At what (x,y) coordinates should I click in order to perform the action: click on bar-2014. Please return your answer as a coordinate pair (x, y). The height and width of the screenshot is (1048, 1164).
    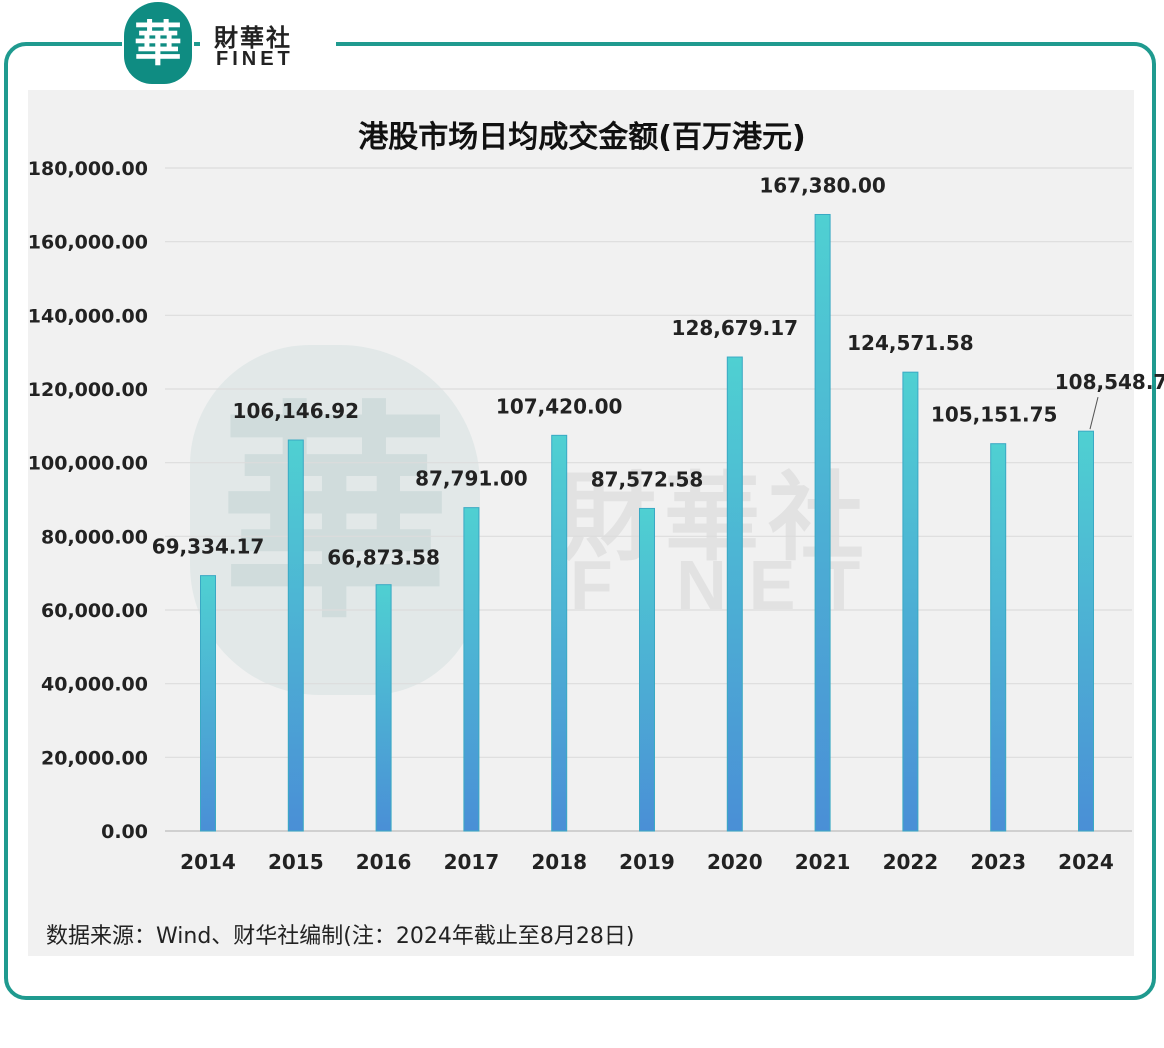
    Looking at the image, I should click on (208, 703).